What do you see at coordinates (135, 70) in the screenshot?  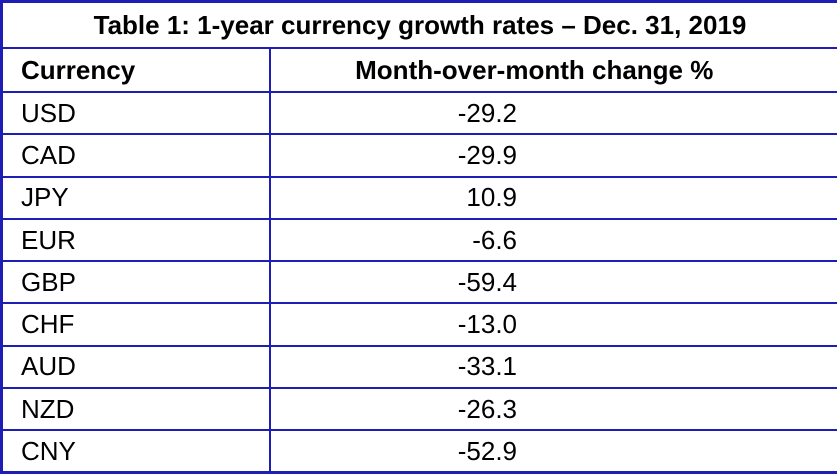 I see `column-header-currency: Currency` at bounding box center [135, 70].